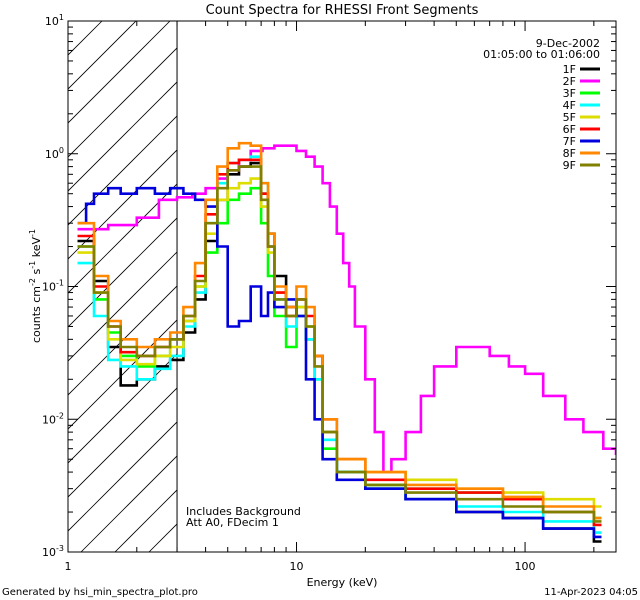 The width and height of the screenshot is (640, 600). I want to click on y-tick-label: 10⁻², so click(53, 418).